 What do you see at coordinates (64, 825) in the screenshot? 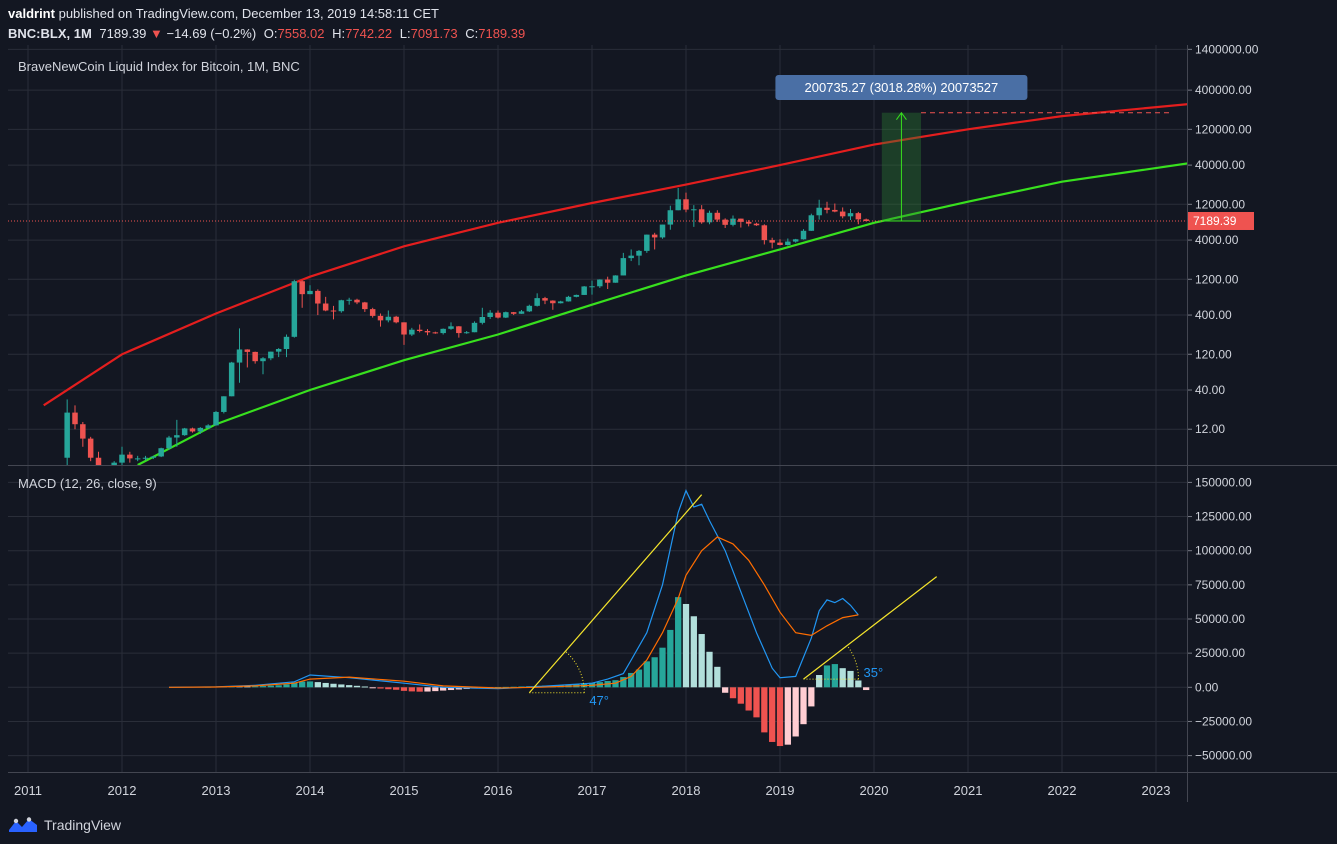
I see `footer-brand: TradingView` at bounding box center [64, 825].